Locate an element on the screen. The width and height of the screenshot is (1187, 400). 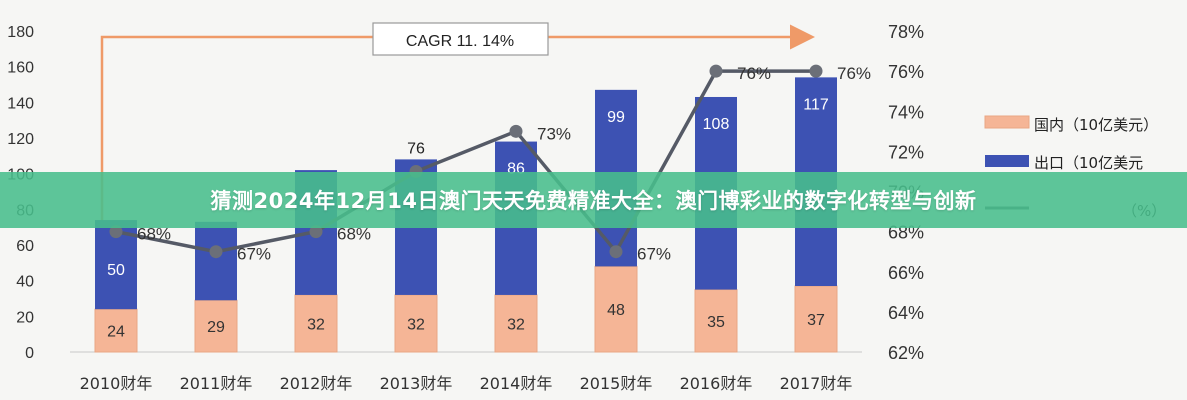
left-tick-label: 20 is located at coordinates (25, 317).